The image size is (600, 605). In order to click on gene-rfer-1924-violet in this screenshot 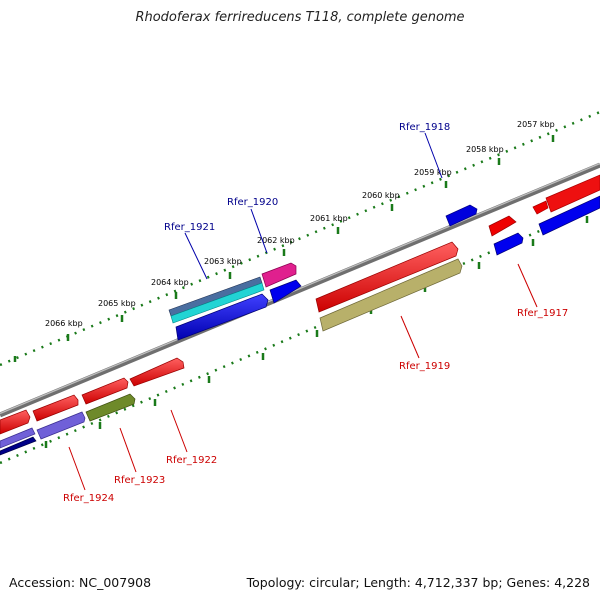, I will do `click(61, 425)`.